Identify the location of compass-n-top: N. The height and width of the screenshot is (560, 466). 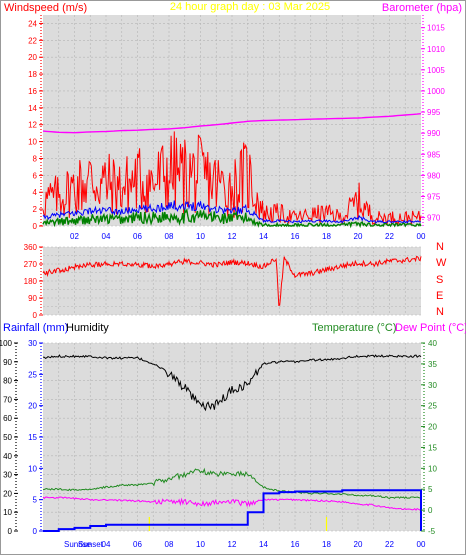
(440, 247).